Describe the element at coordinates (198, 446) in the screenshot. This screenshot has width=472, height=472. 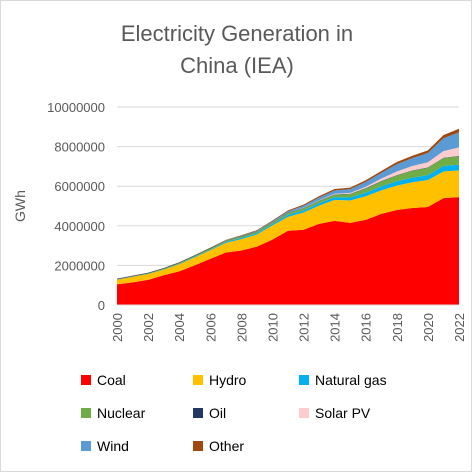
I see `legend-swatch-other` at that location.